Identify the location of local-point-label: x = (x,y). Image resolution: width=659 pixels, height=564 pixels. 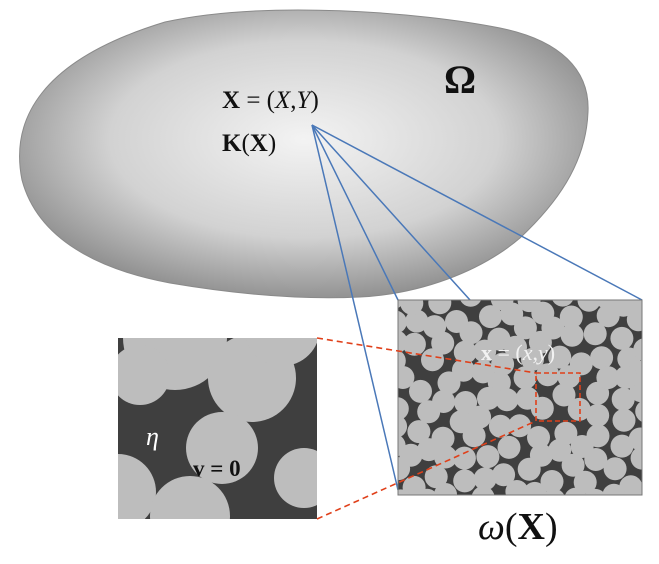
(518, 353).